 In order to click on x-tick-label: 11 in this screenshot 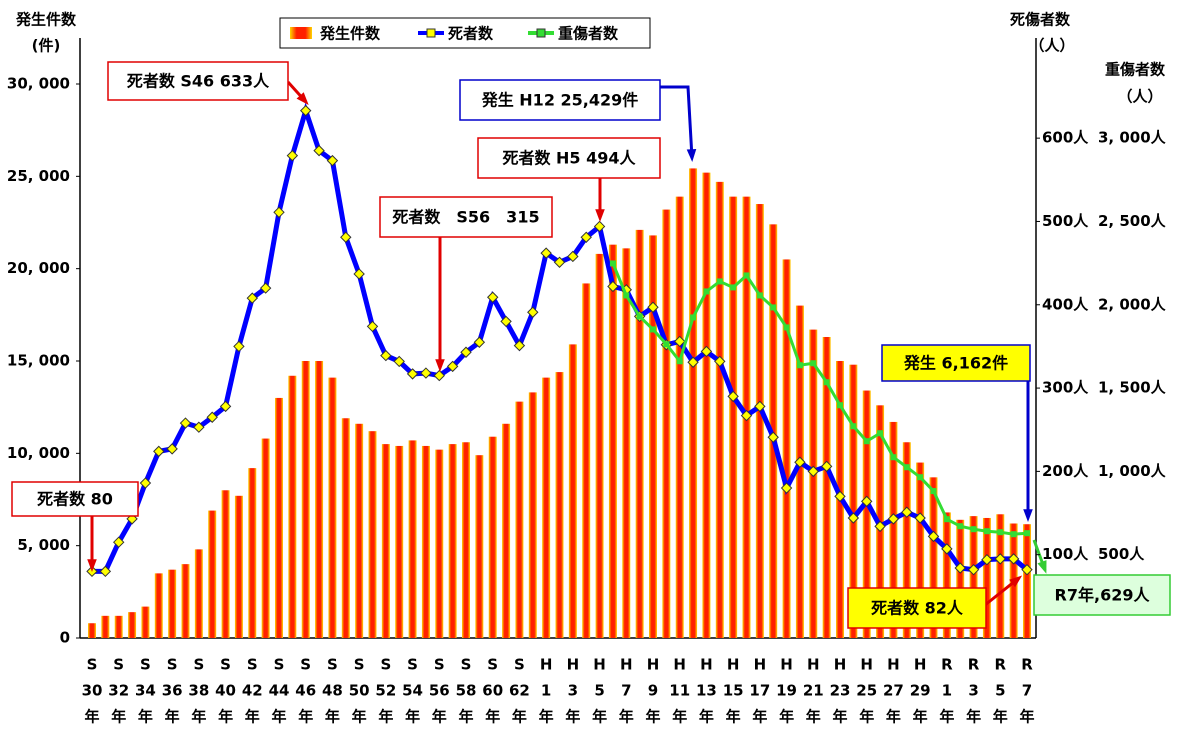, I will do `click(679, 691)`.